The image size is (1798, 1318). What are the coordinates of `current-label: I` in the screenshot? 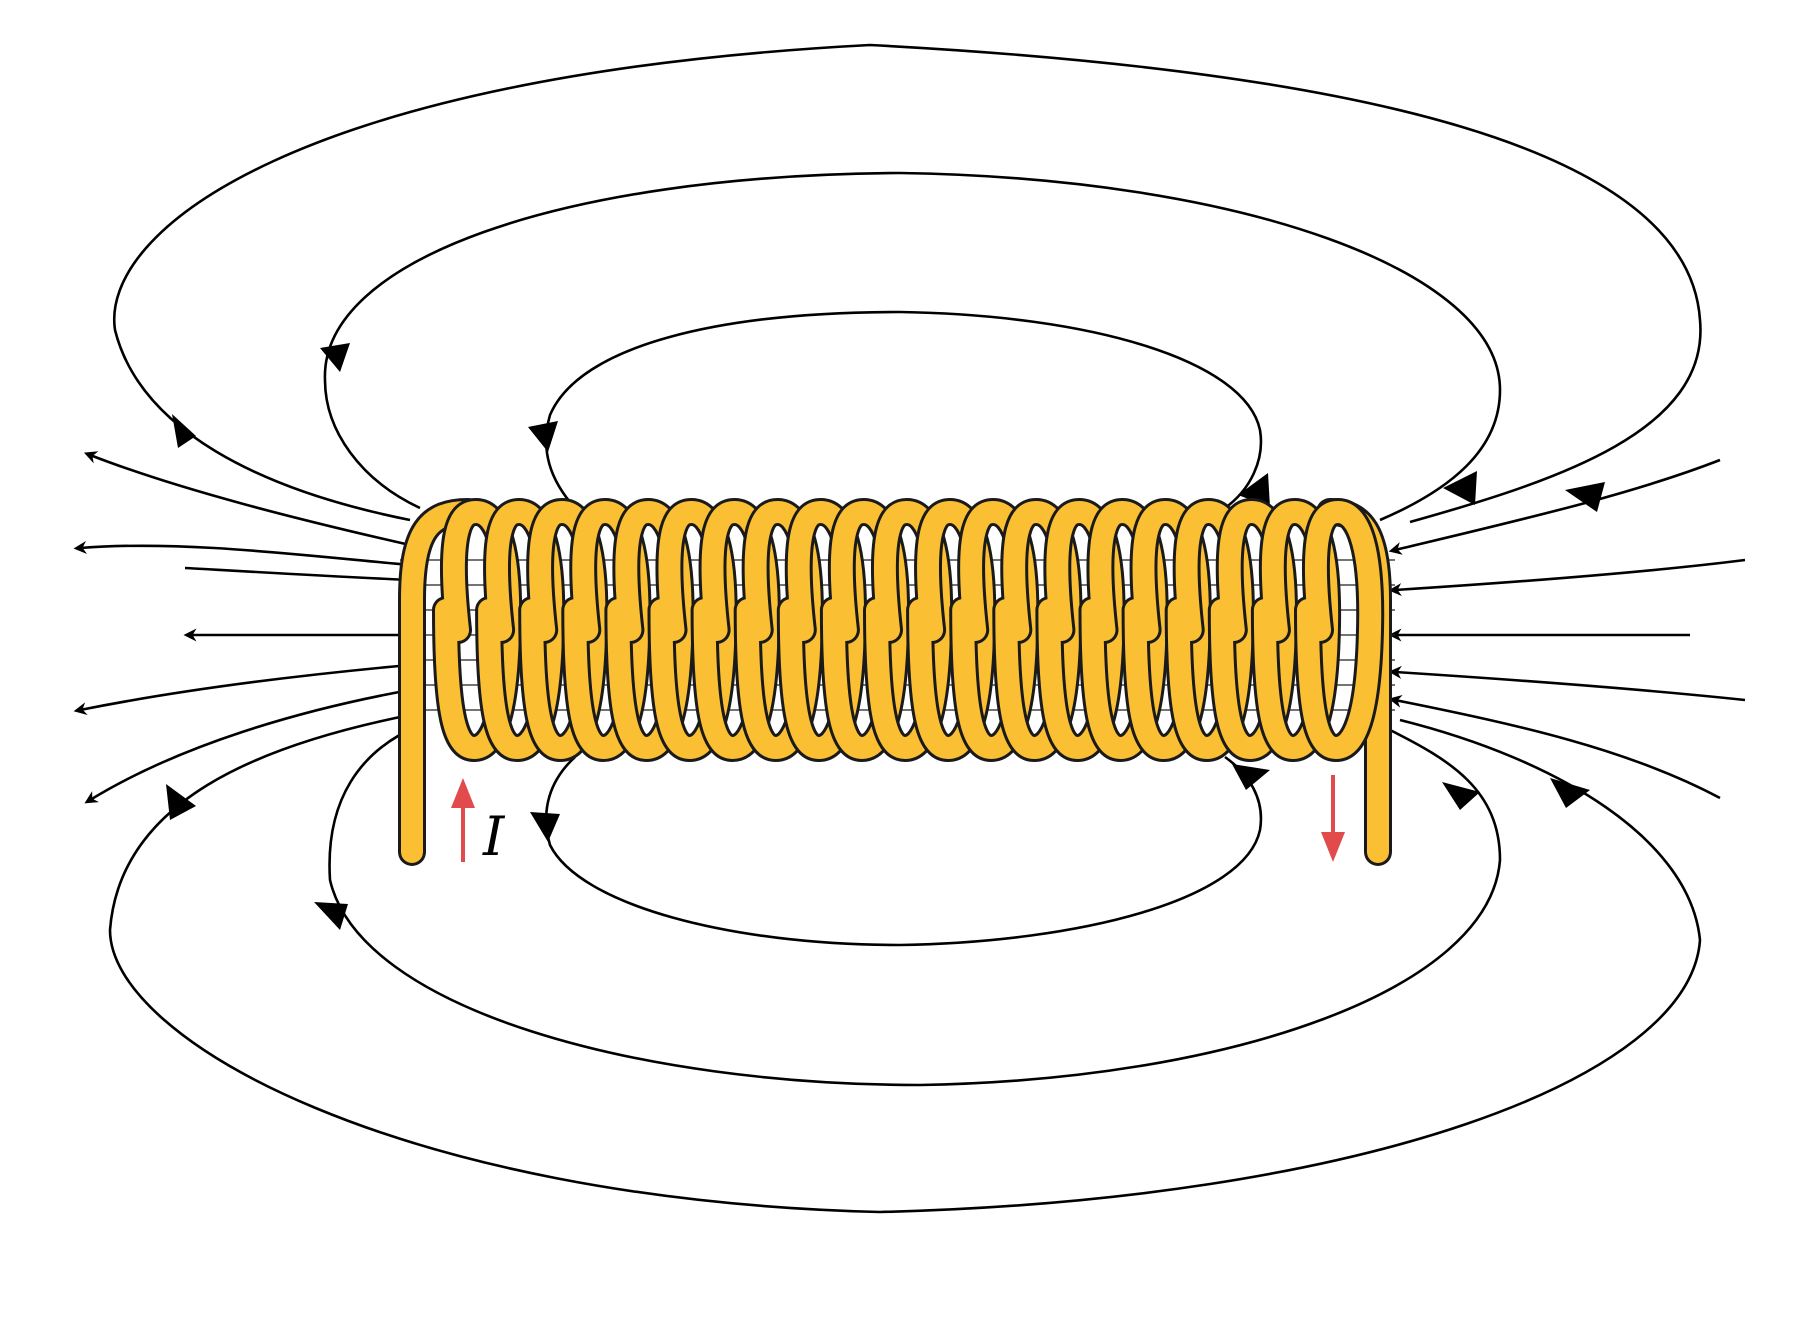 It's located at (494, 836).